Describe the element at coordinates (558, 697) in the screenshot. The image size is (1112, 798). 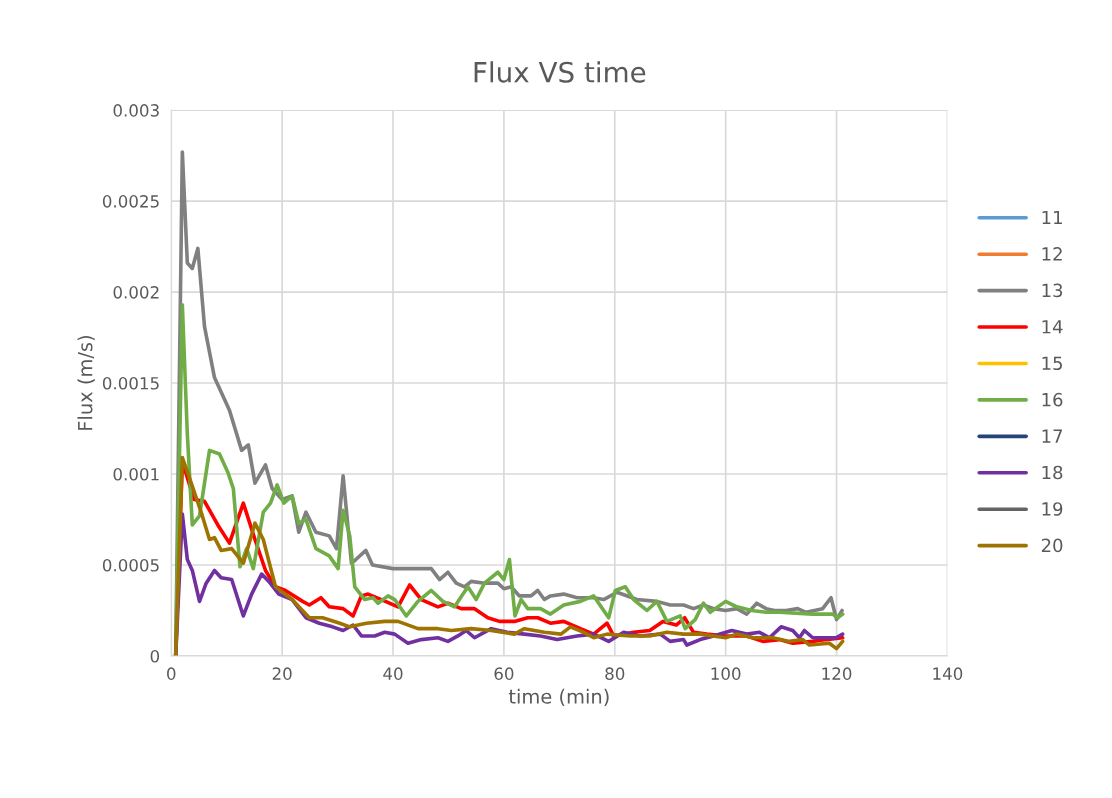
I see `x-axis-title: time (min)` at that location.